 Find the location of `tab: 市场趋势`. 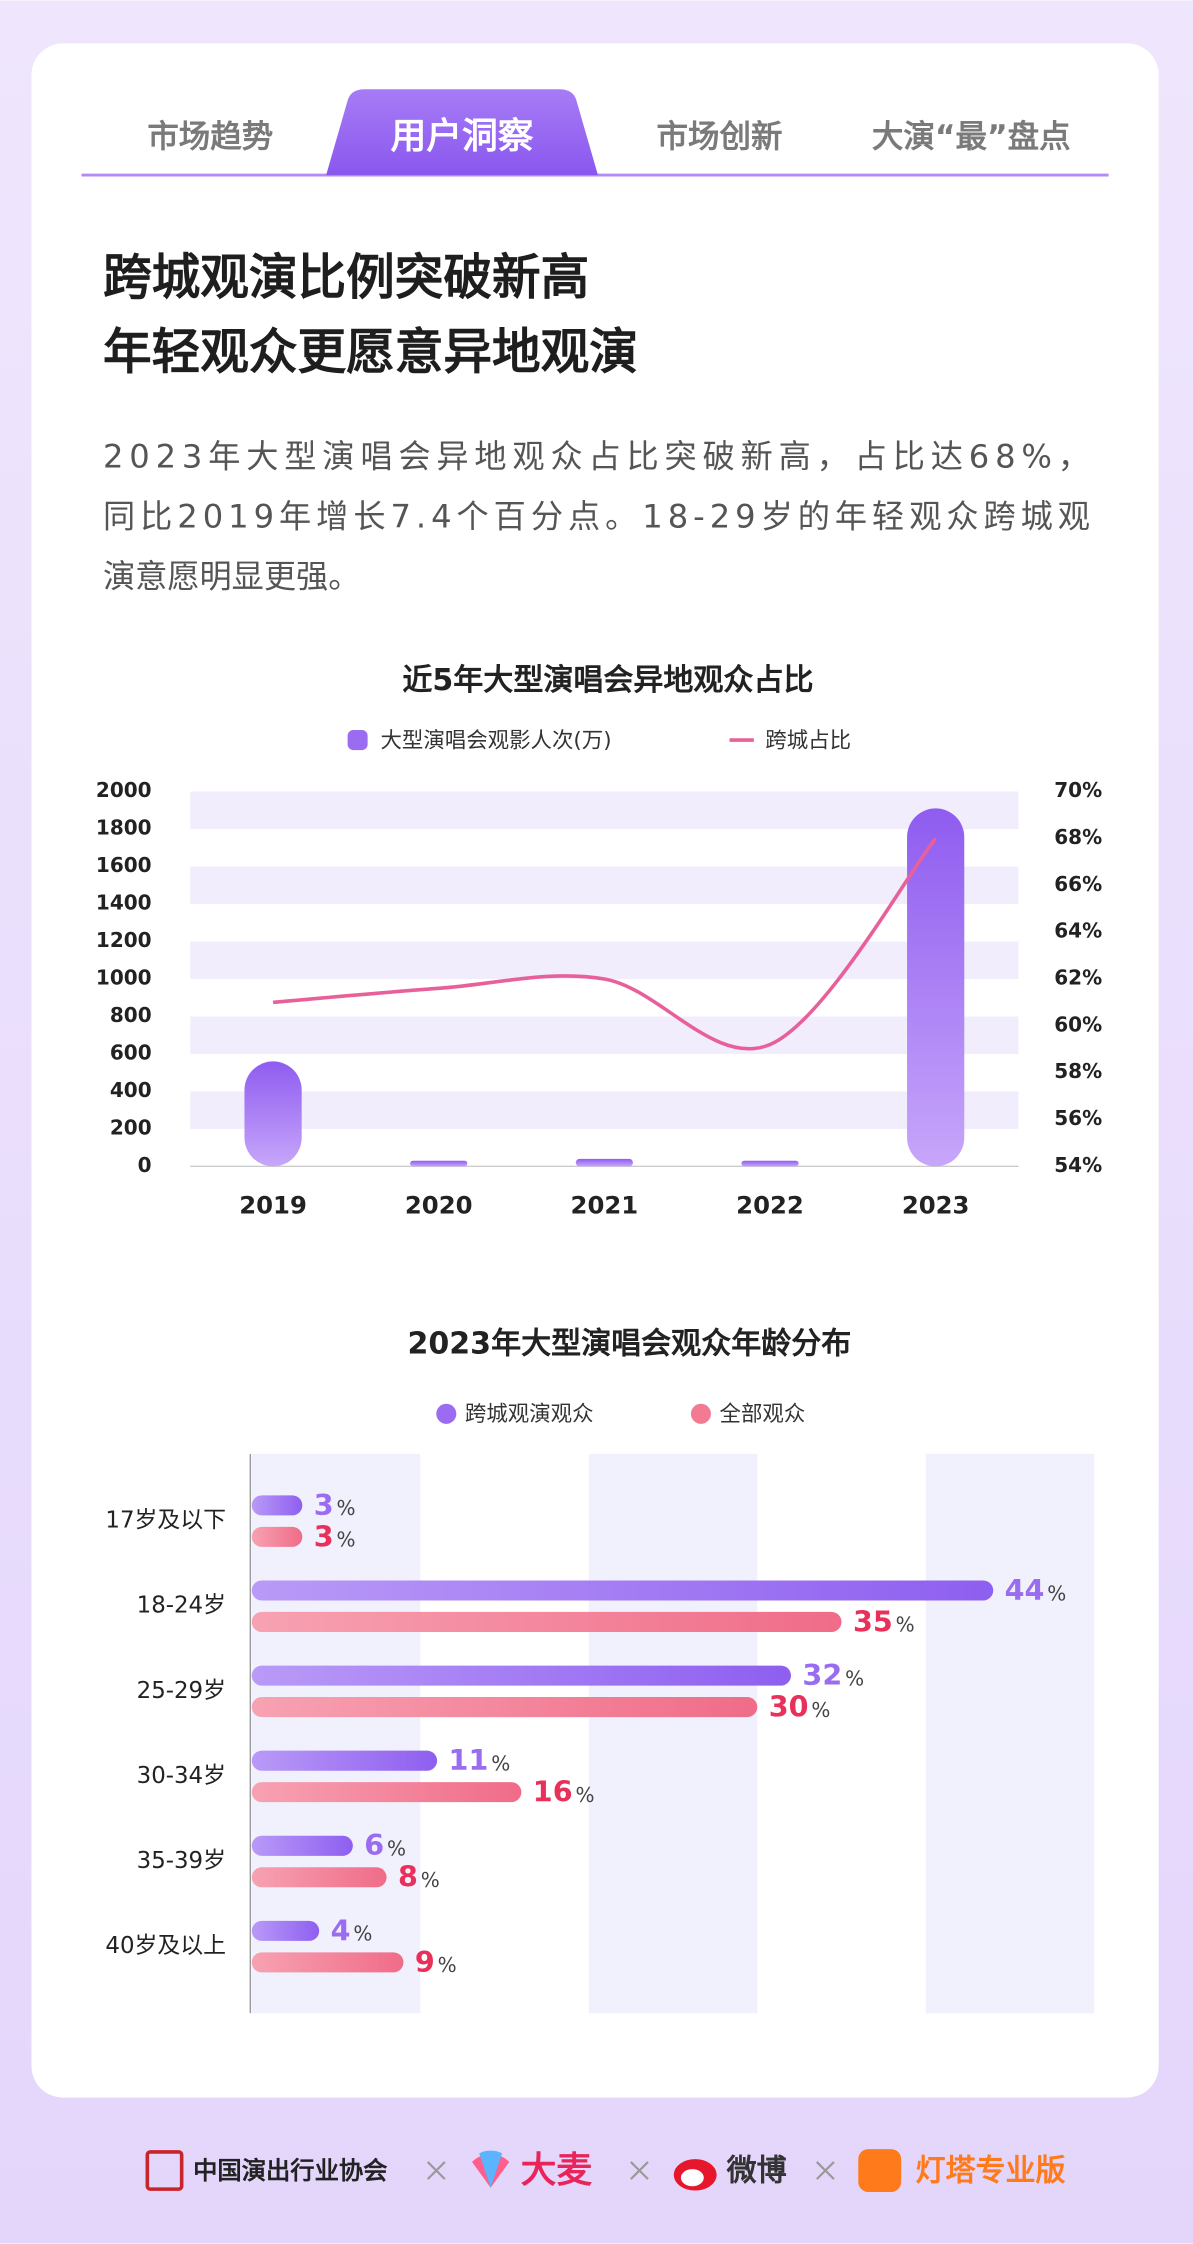

tab: 市场趋势 is located at coordinates (210, 136).